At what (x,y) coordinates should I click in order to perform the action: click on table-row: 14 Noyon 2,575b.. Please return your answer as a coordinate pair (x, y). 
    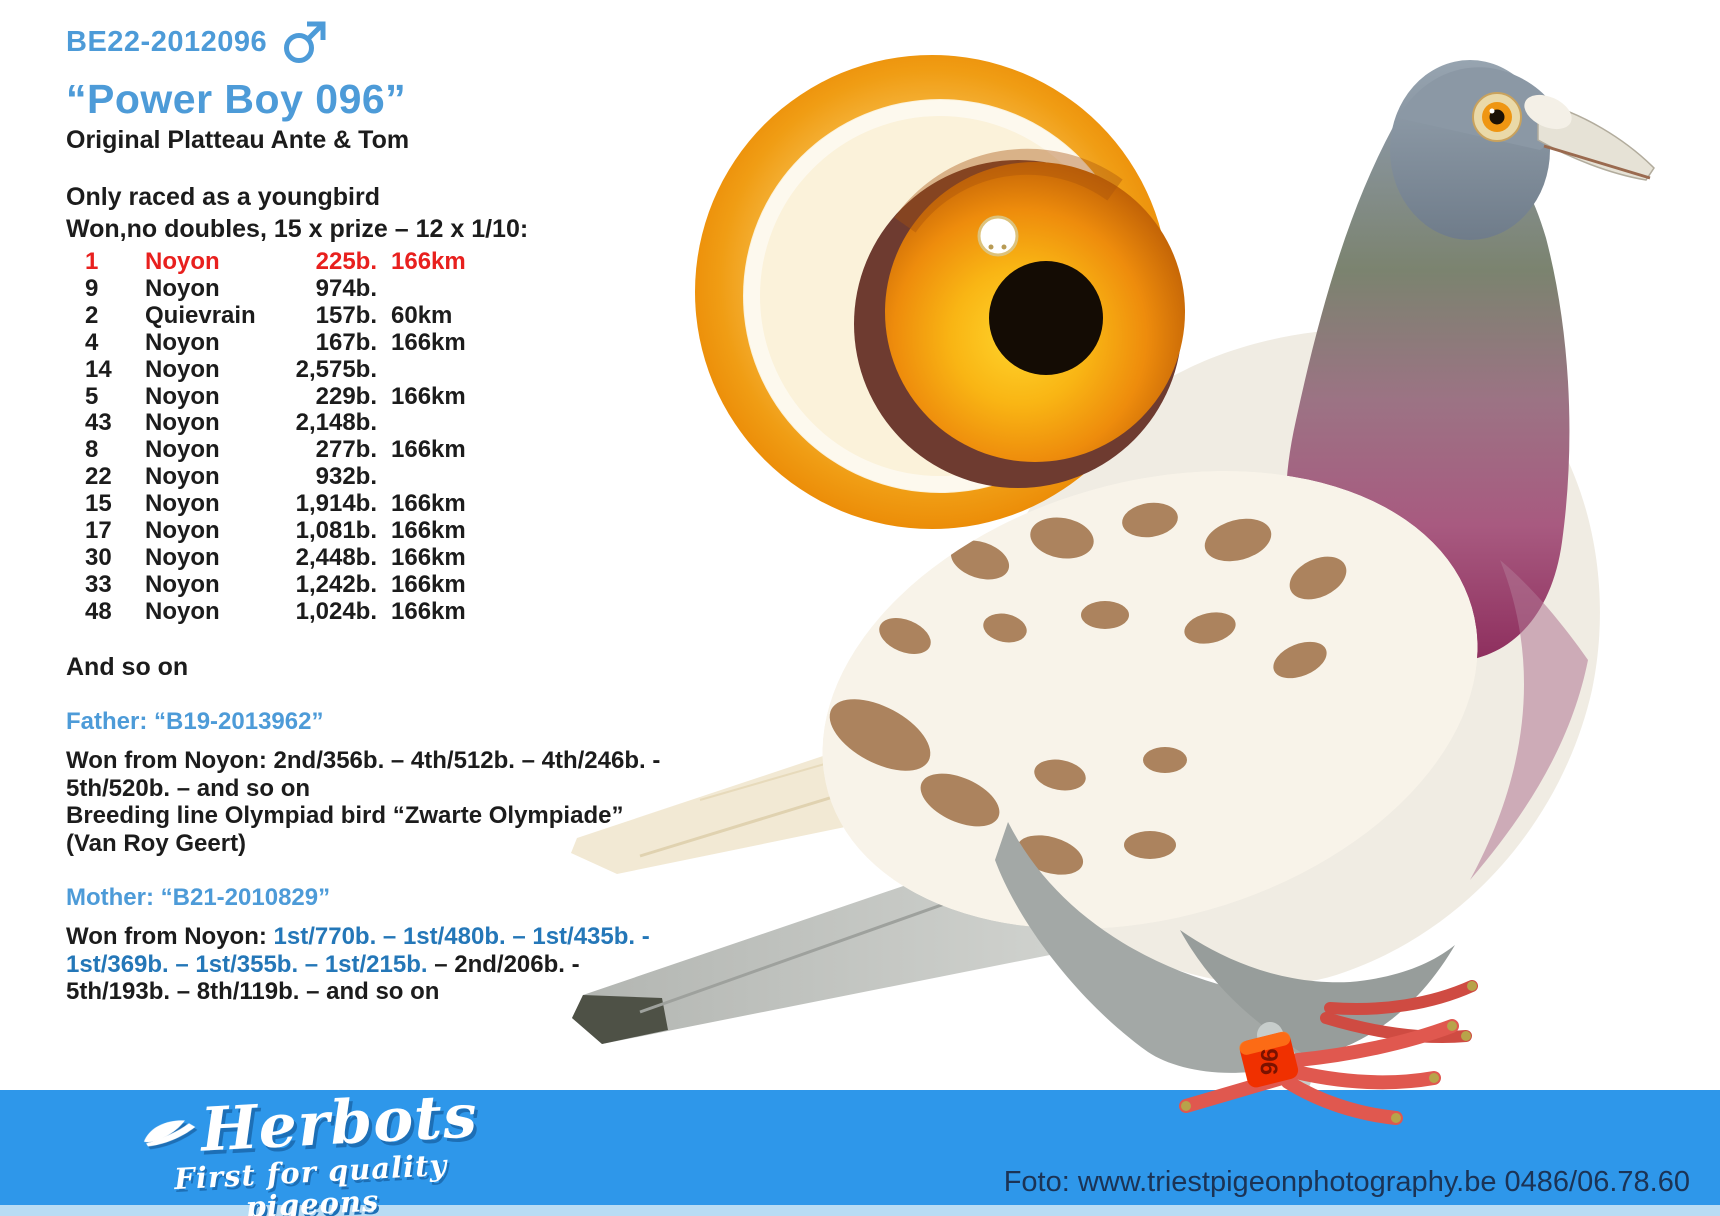
    Looking at the image, I should click on (231, 369).